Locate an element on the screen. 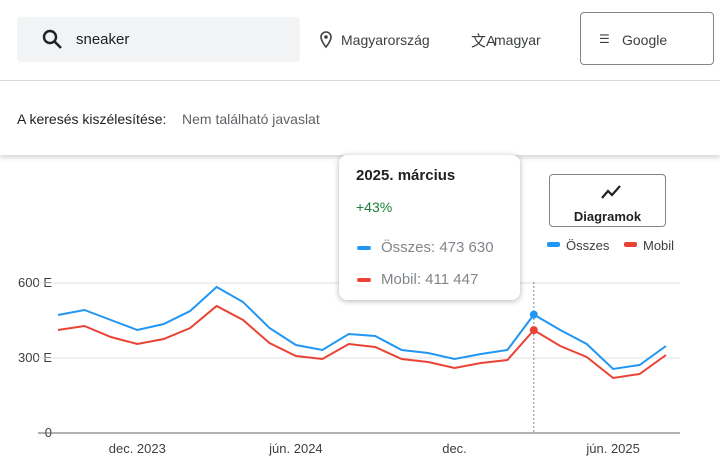 Image resolution: width=720 pixels, height=465 pixels. engine: Google is located at coordinates (645, 40).